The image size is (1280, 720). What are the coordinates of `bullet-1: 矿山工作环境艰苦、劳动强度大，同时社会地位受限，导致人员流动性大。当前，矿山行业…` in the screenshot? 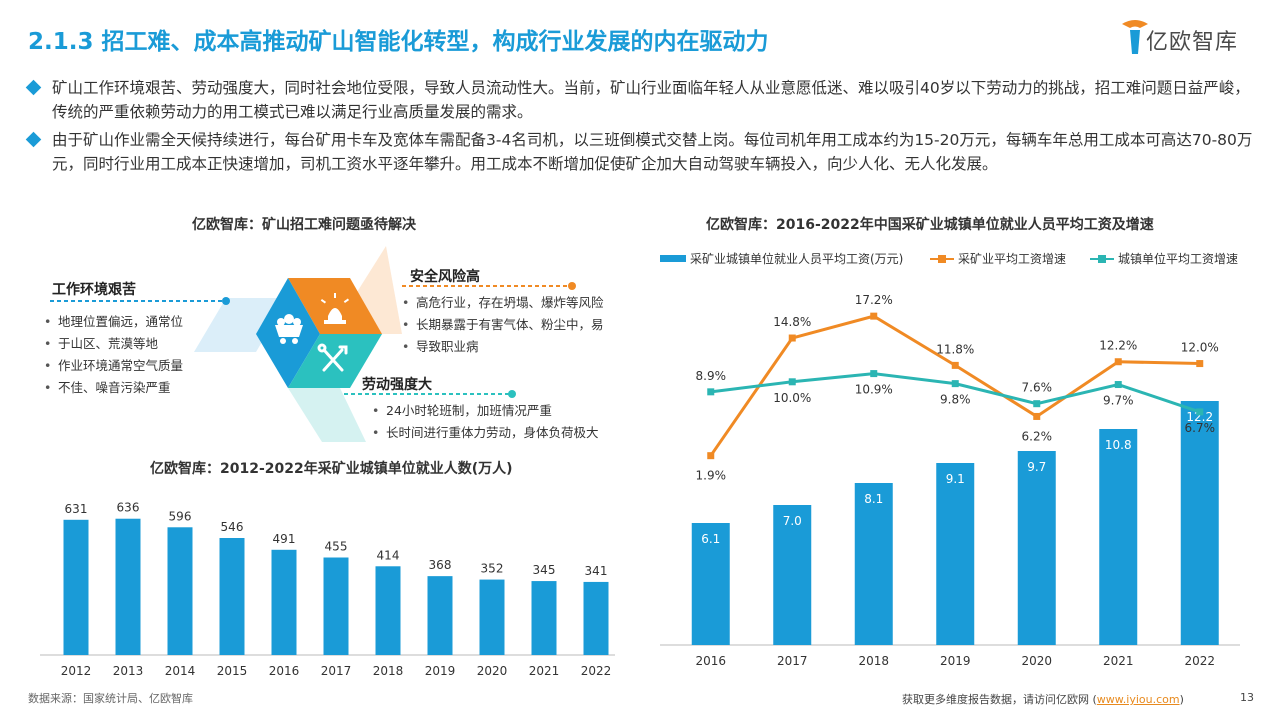 It's located at (641, 100).